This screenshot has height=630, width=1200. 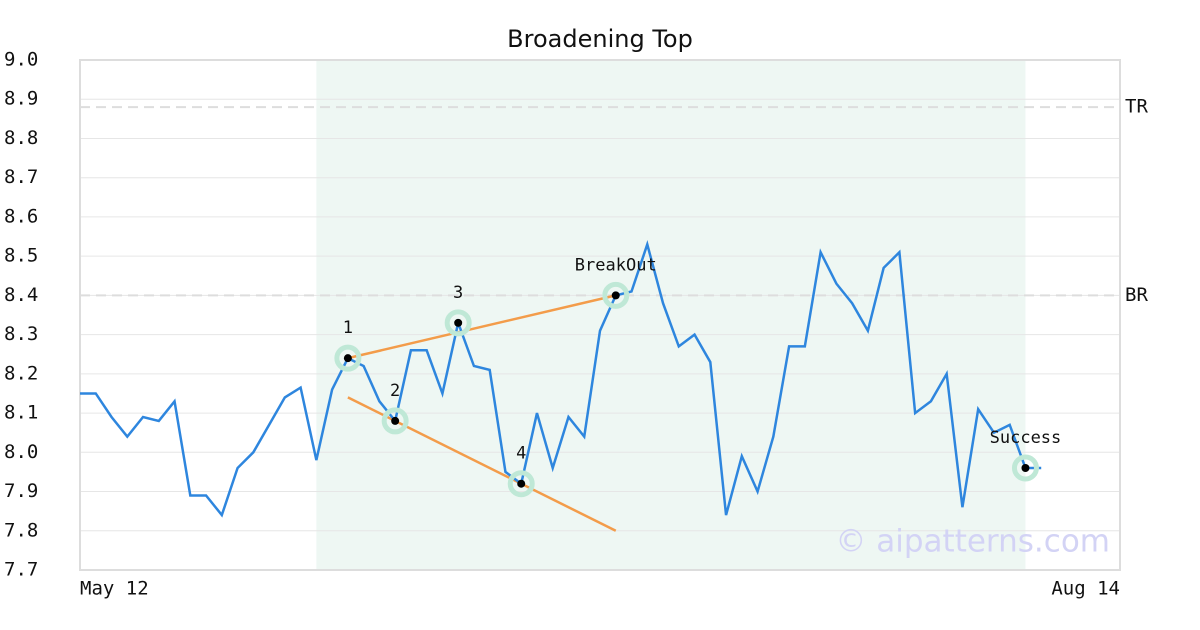 What do you see at coordinates (114, 589) in the screenshot?
I see `x-tick-label: May 12` at bounding box center [114, 589].